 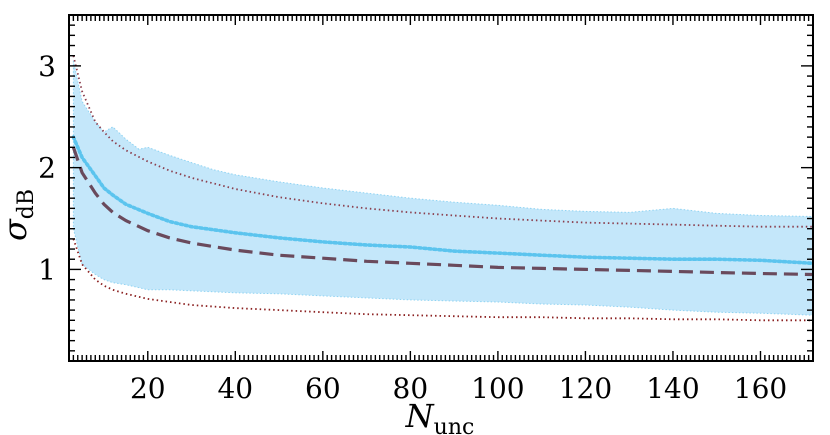 What do you see at coordinates (47, 269) in the screenshot?
I see `y-tick-label: 1` at bounding box center [47, 269].